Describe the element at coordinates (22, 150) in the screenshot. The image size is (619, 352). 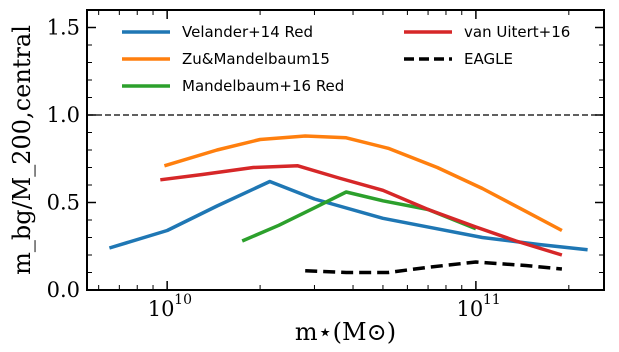
I see `y-axis-label: m_bg/M_200,central` at that location.